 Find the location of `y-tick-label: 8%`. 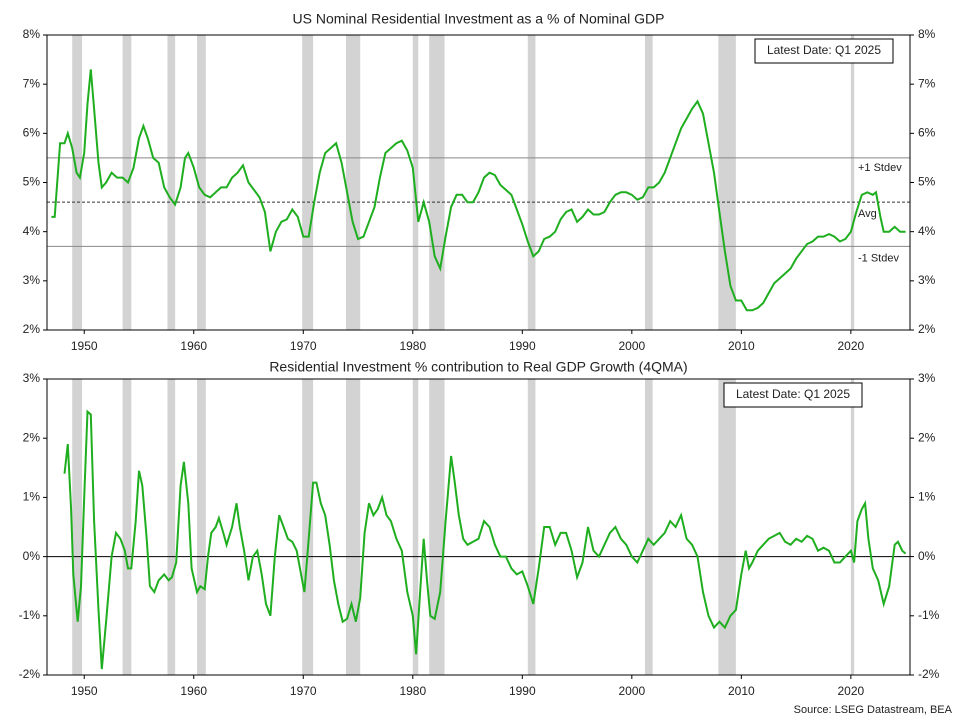

y-tick-label: 8% is located at coordinates (32, 34).